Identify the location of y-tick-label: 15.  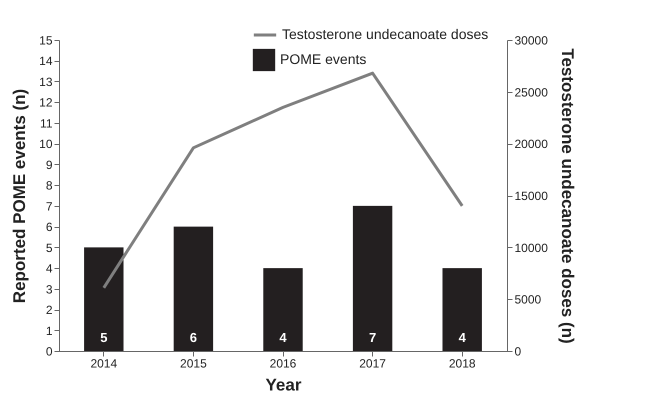
(46, 41).